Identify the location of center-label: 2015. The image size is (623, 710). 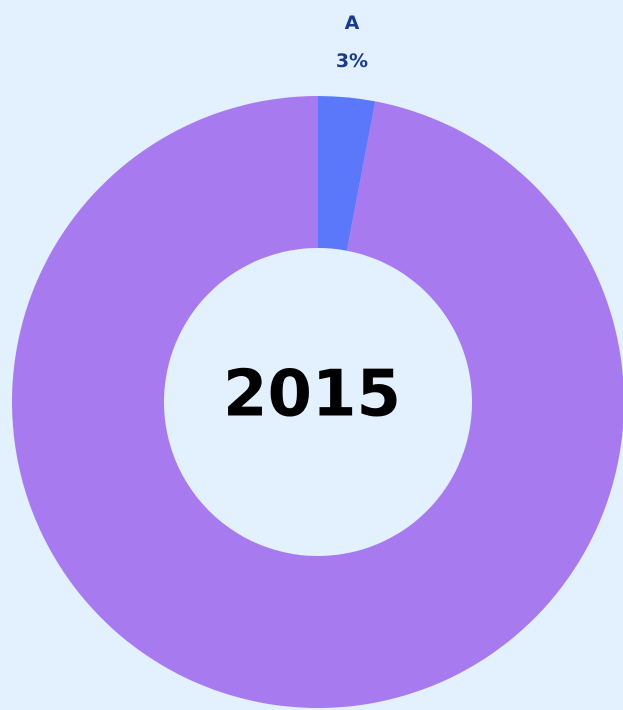
(312, 395).